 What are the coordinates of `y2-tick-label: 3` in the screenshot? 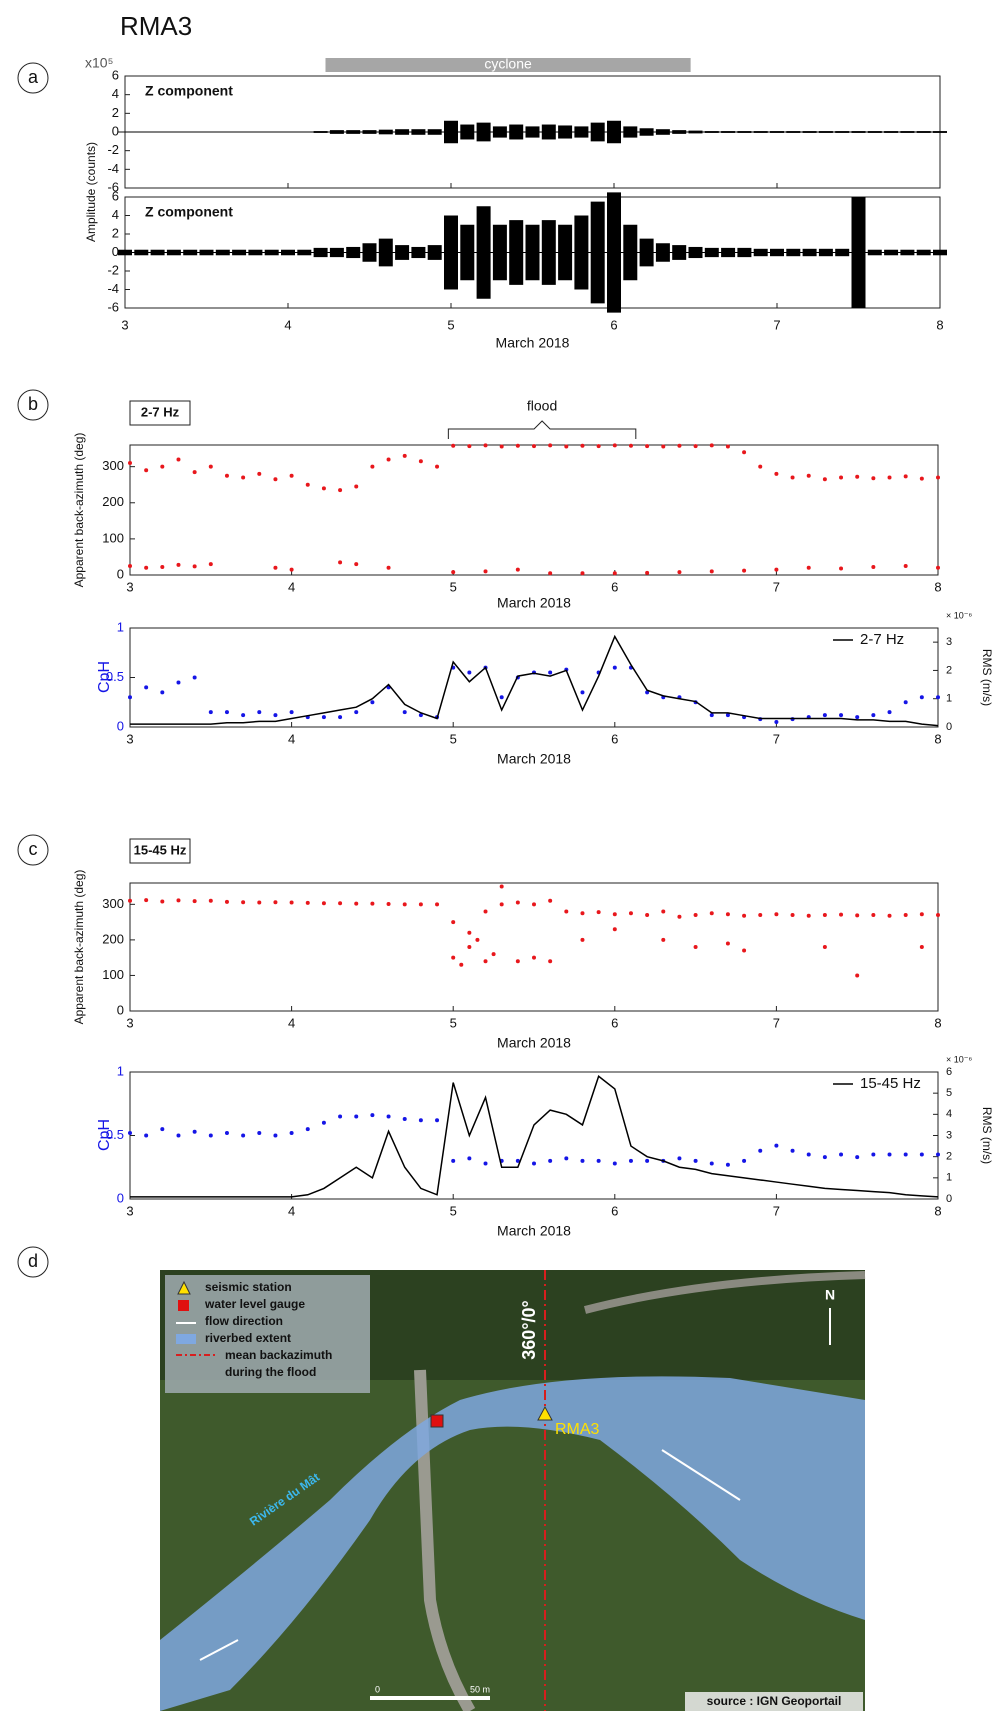 It's located at (949, 642).